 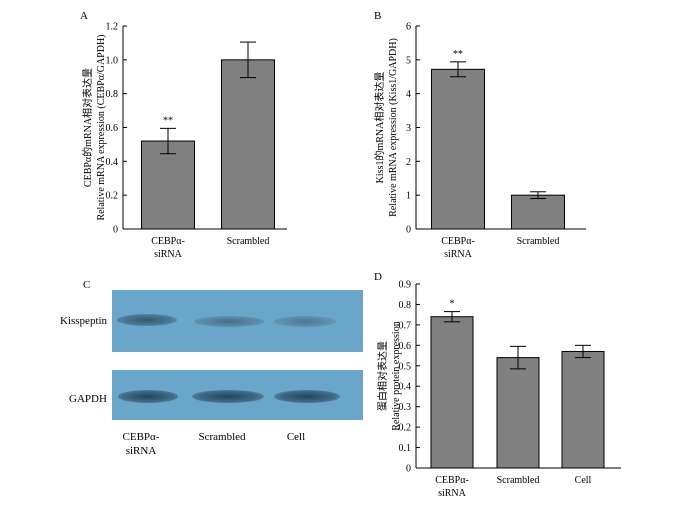 I want to click on y-tick-label-b: 6, so click(x=408, y=27).